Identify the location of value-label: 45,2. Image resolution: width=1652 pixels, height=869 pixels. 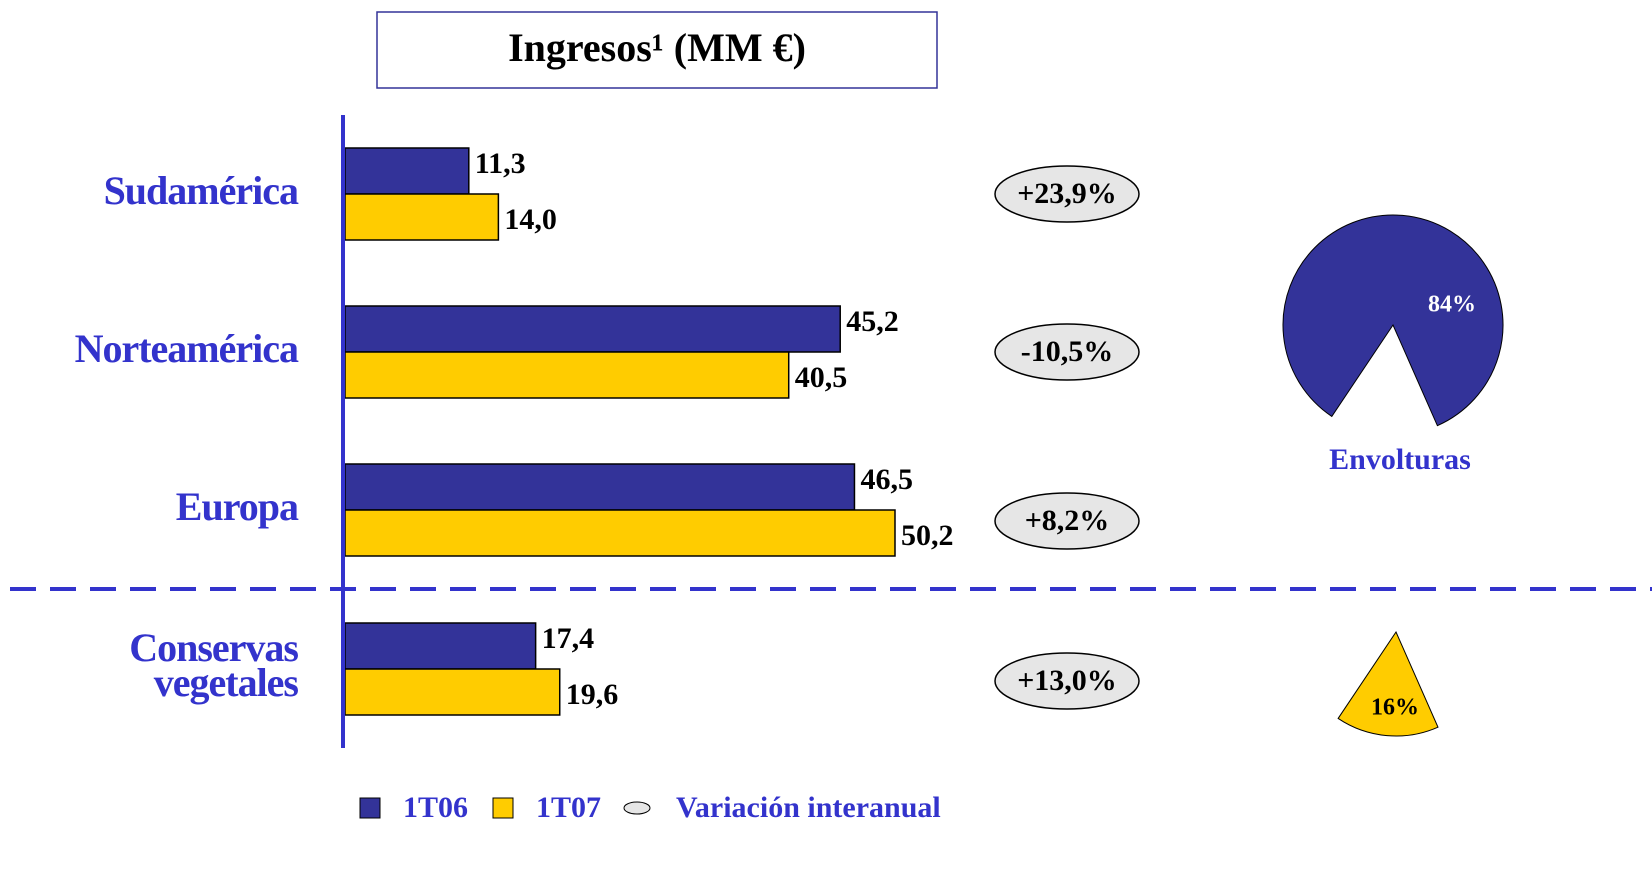
(872, 321).